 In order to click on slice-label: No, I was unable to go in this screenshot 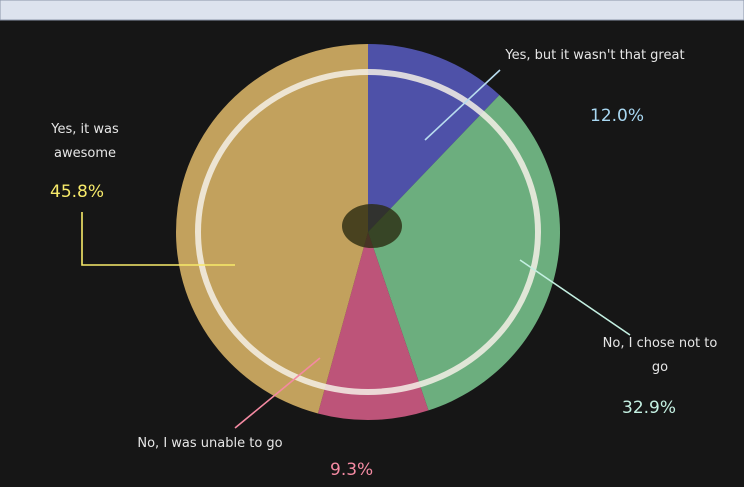, I will do `click(210, 443)`.